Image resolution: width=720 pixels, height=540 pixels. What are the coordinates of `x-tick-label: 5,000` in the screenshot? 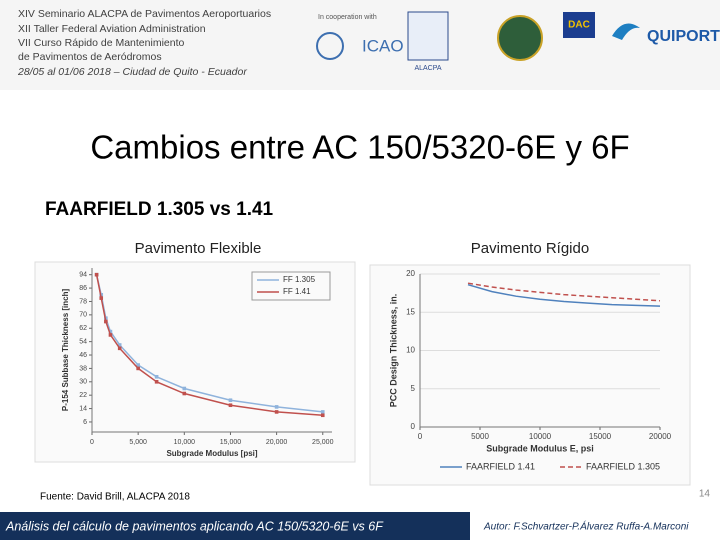 It's located at (138, 442).